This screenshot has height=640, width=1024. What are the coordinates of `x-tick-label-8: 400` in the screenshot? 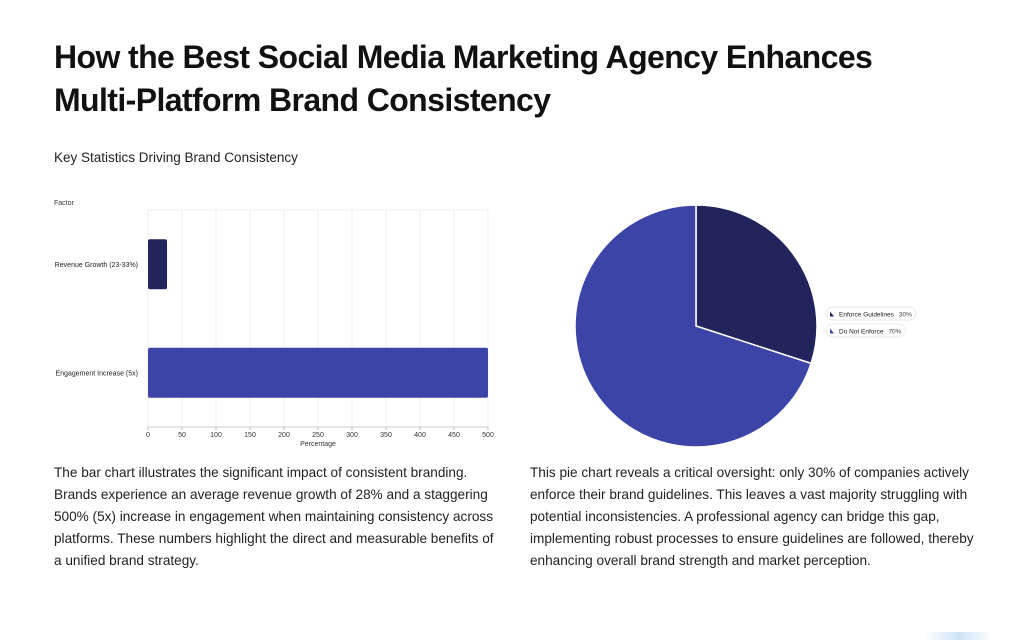 It's located at (420, 435).